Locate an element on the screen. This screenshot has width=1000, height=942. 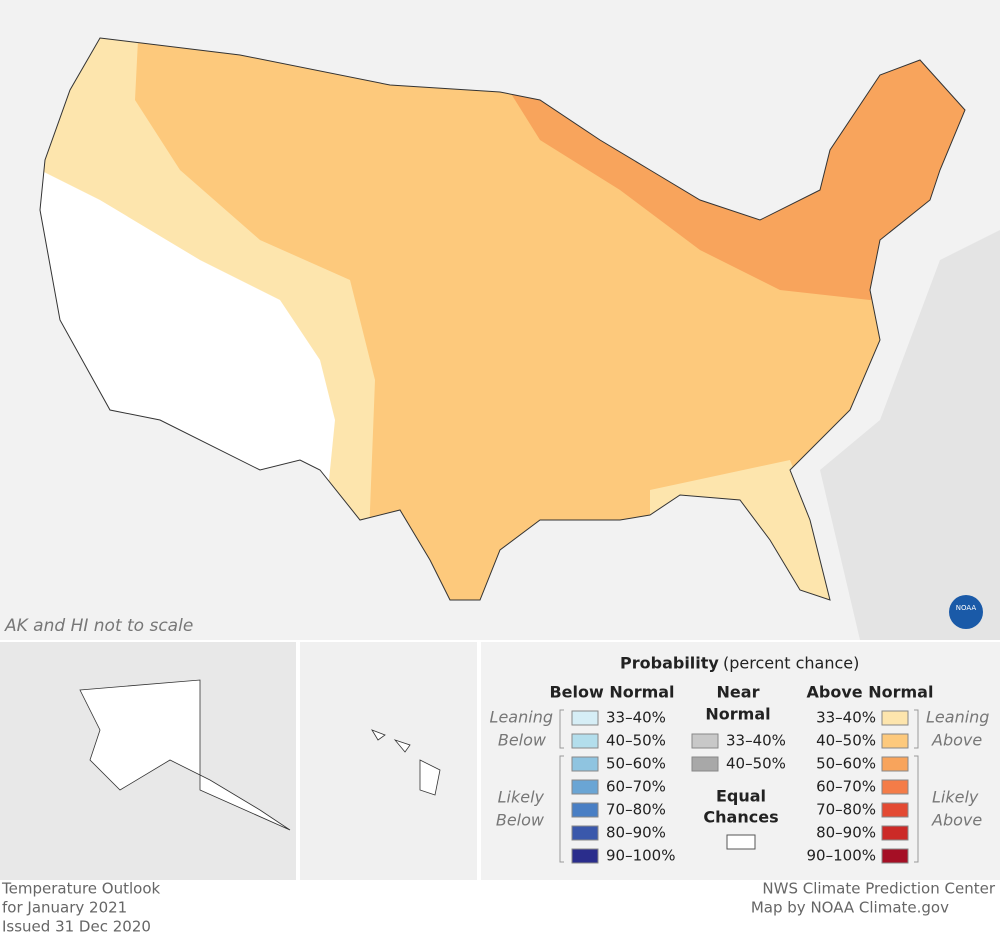
alaska is located at coordinates (185, 755).